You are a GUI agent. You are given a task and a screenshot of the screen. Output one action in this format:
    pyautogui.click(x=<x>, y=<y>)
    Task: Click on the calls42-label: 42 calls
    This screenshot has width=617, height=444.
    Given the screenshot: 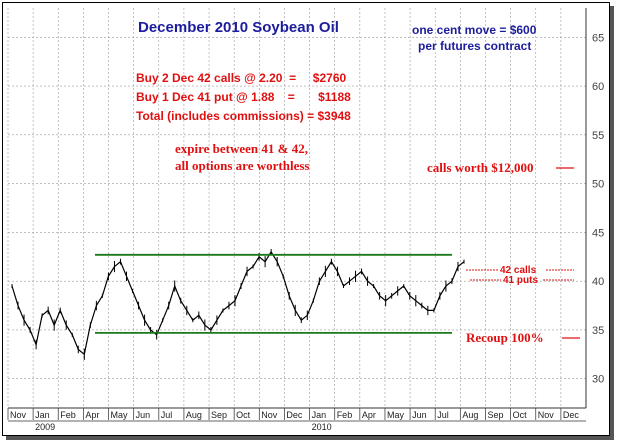 What is the action you would take?
    pyautogui.click(x=518, y=270)
    